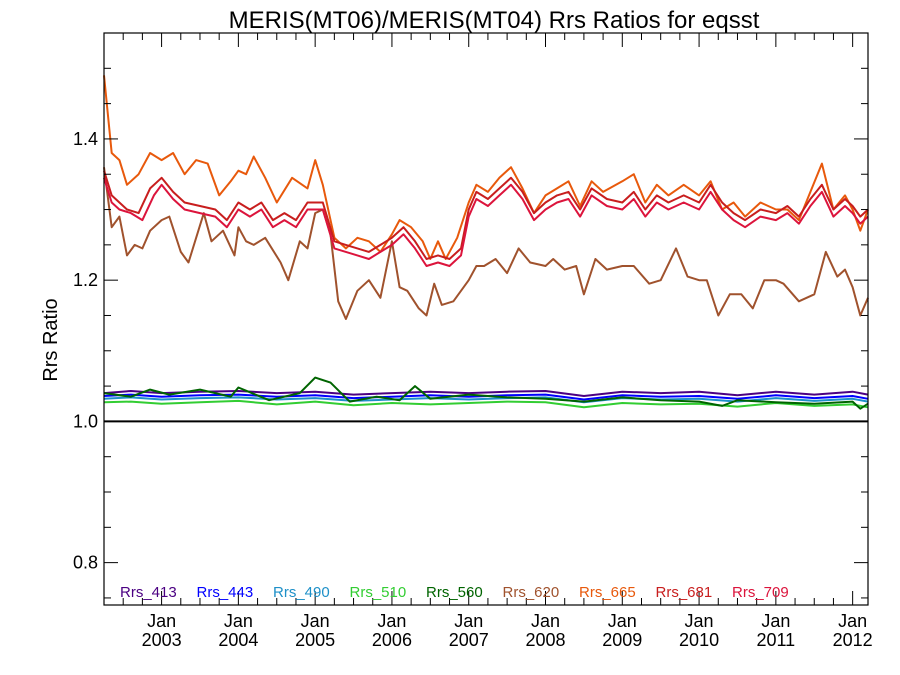 The image size is (900, 675). I want to click on legend-item-rrs-560: Rrs_560, so click(454, 592).